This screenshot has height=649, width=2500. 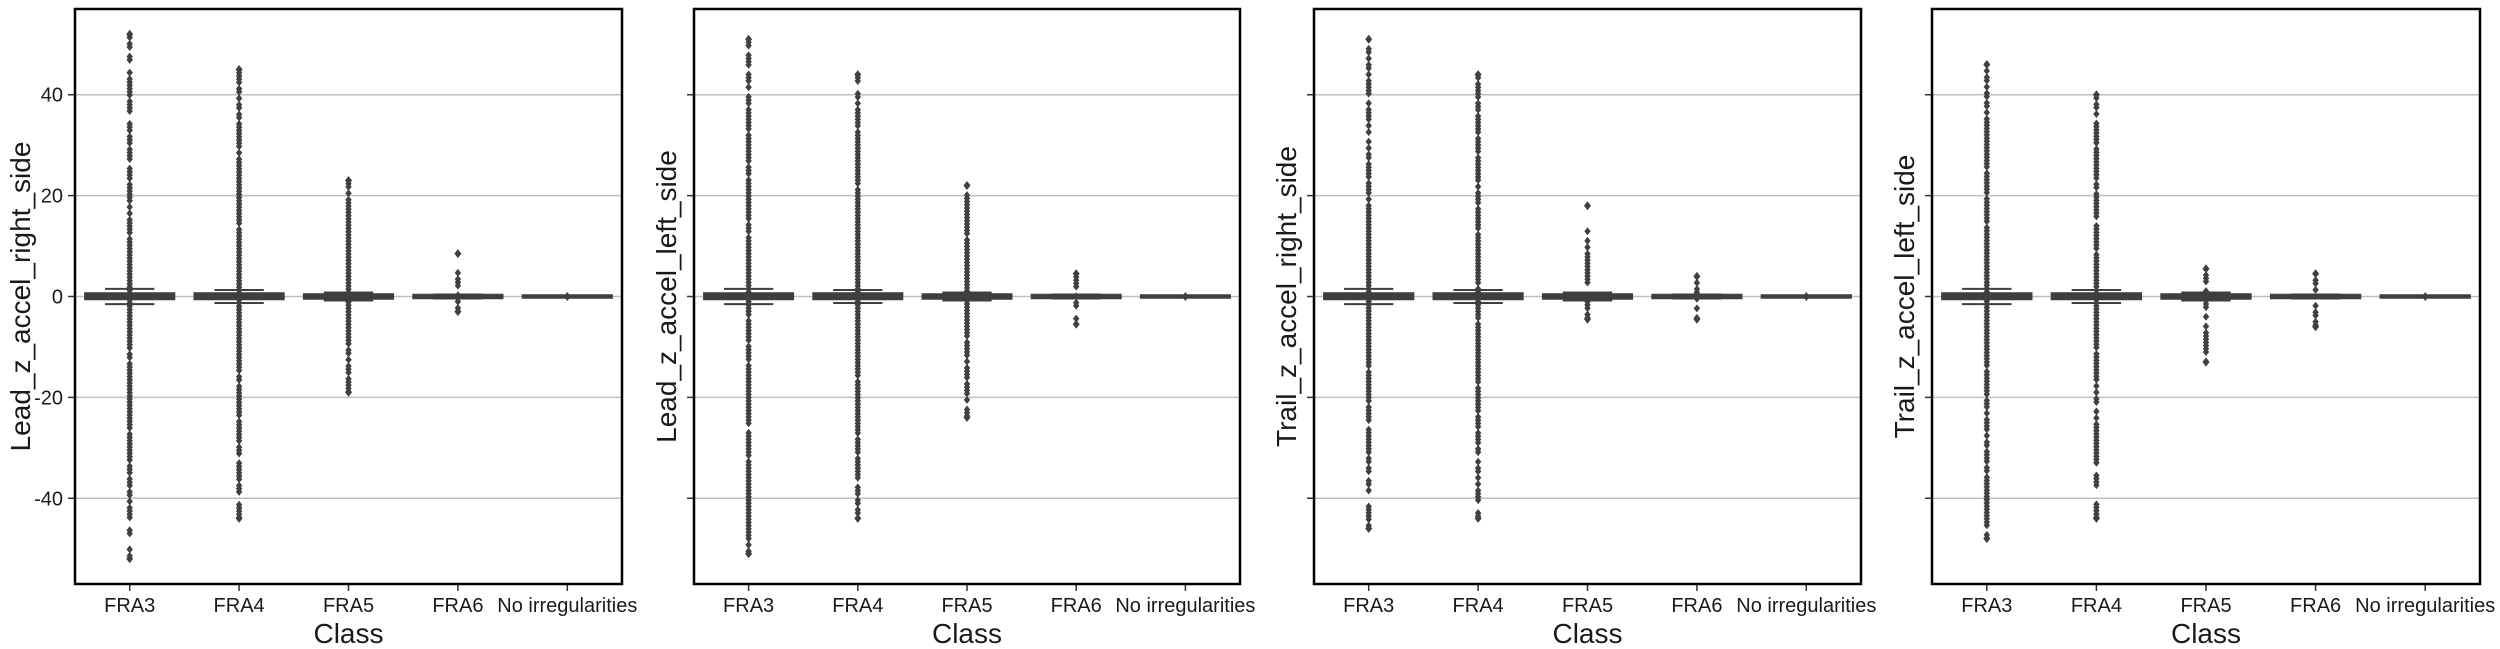 I want to click on y-tick-label: -20, so click(x=48, y=398).